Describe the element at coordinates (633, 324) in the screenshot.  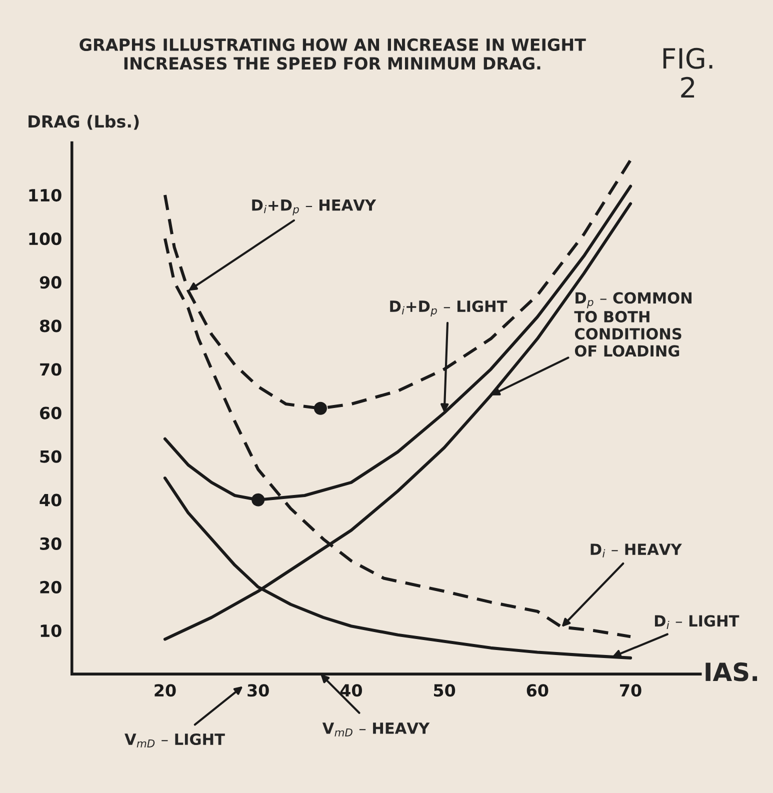
I see `annotation: D$_{p}$ – COMMON TO BOTH CONDITIONS OF LOADING` at that location.